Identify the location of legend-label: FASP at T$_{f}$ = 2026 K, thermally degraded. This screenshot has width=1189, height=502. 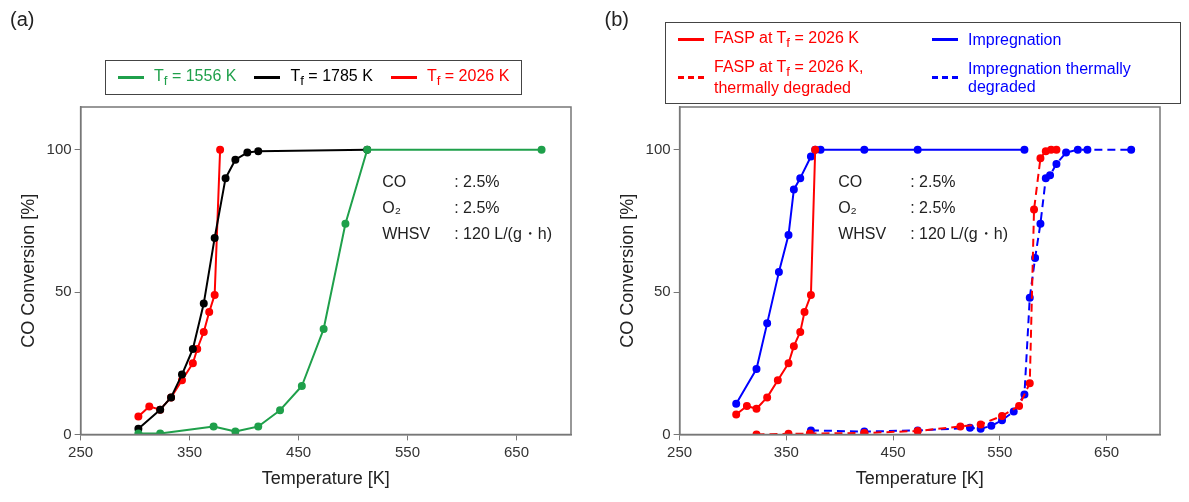
(789, 78).